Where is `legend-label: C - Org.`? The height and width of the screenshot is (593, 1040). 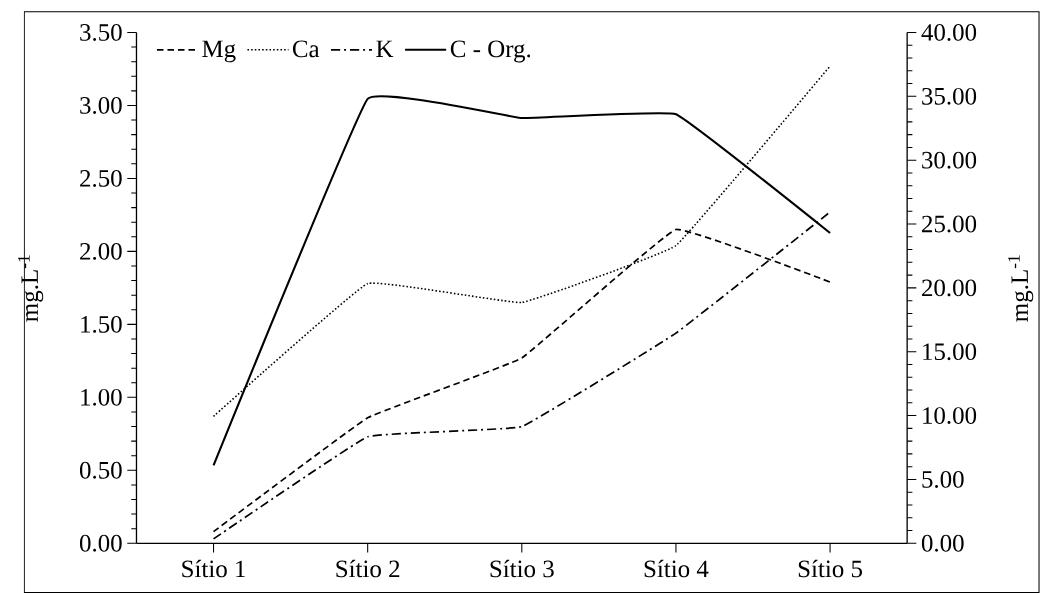 legend-label: C - Org. is located at coordinates (490, 51).